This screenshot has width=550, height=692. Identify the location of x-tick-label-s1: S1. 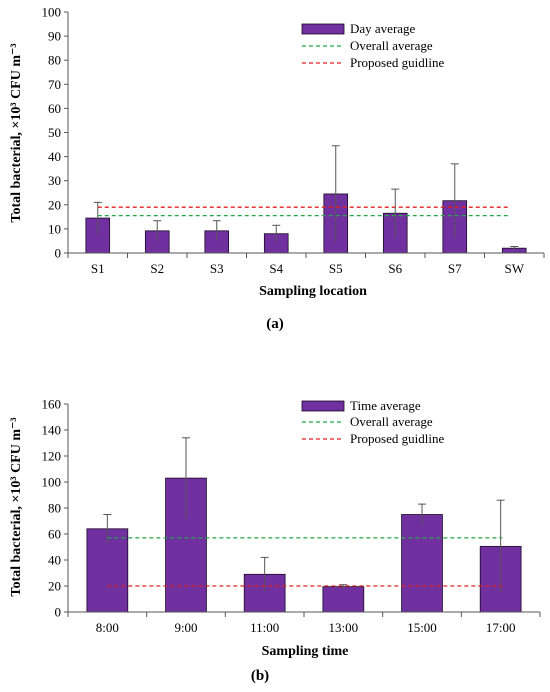
(98, 268).